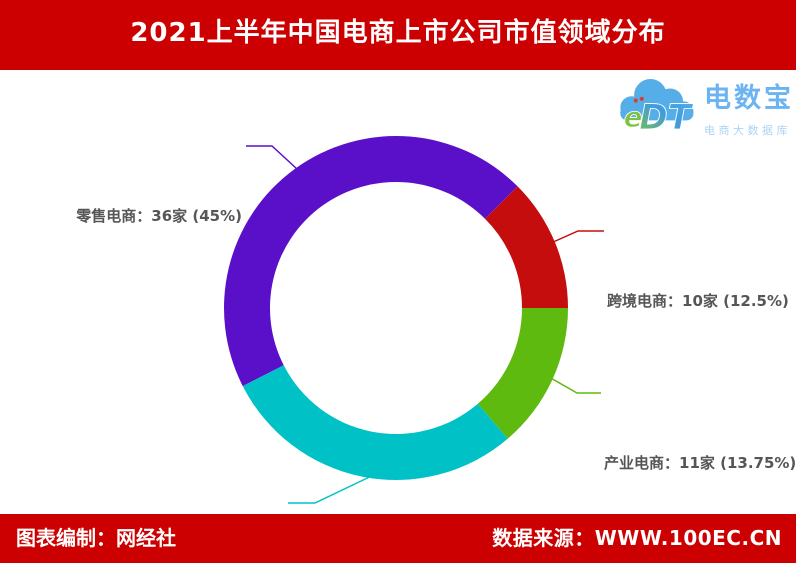  Describe the element at coordinates (637, 538) in the screenshot. I see `footer-source: 数据来源：WWW.100EC.CN` at that location.